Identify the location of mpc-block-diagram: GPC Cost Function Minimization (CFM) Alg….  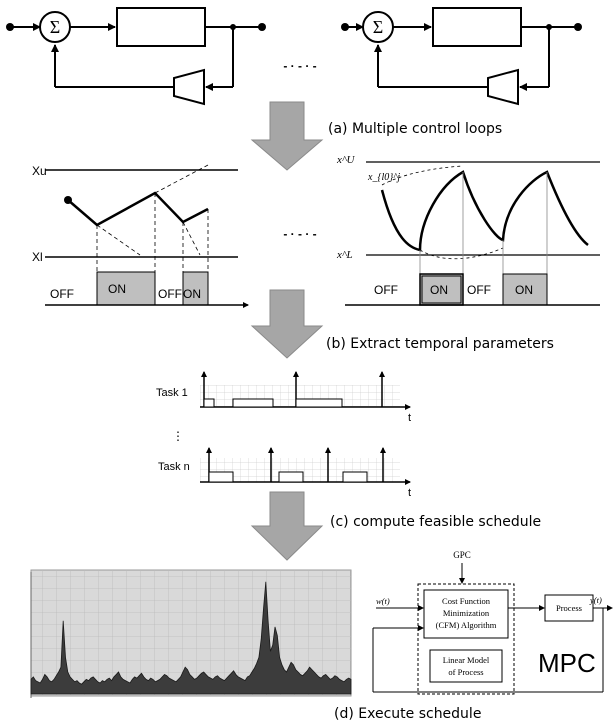
(492, 622).